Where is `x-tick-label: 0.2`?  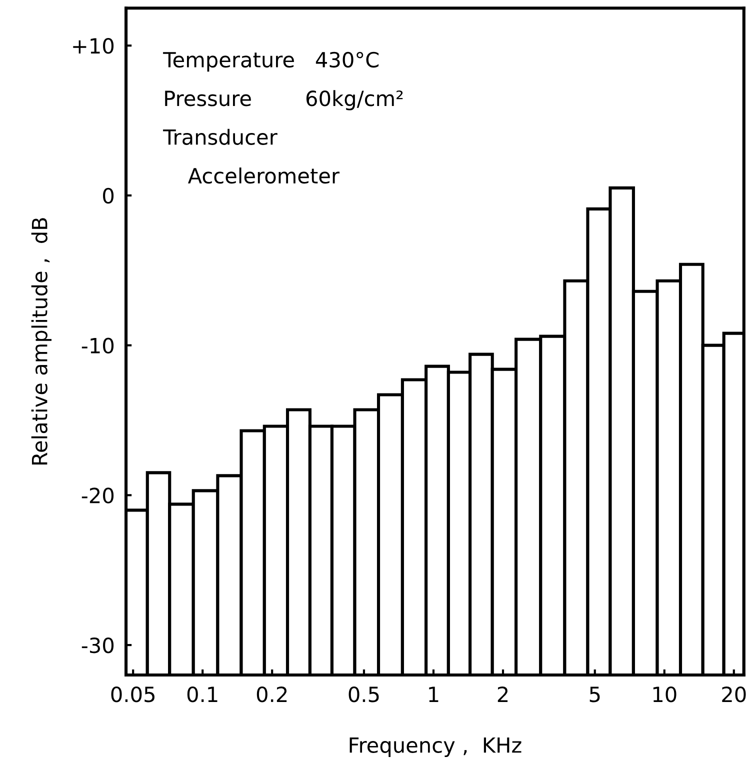
x-tick-label: 0.2 is located at coordinates (271, 694).